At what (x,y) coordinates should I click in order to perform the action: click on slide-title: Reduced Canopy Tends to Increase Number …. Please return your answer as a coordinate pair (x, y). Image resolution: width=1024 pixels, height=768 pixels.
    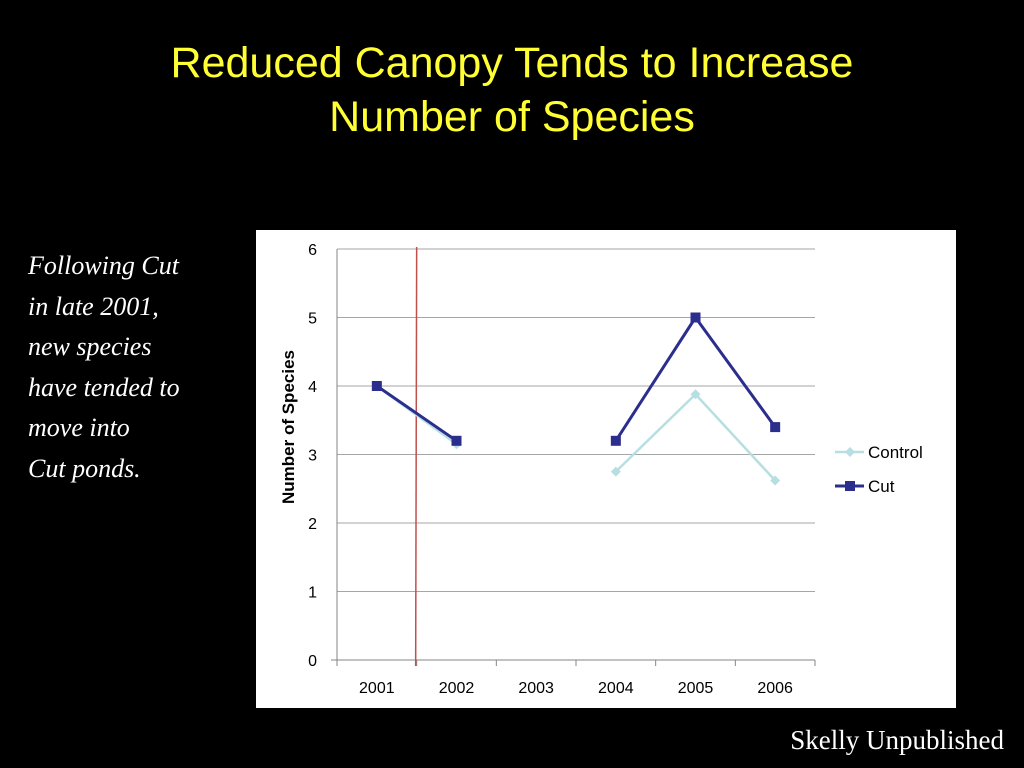
    Looking at the image, I should click on (512, 90).